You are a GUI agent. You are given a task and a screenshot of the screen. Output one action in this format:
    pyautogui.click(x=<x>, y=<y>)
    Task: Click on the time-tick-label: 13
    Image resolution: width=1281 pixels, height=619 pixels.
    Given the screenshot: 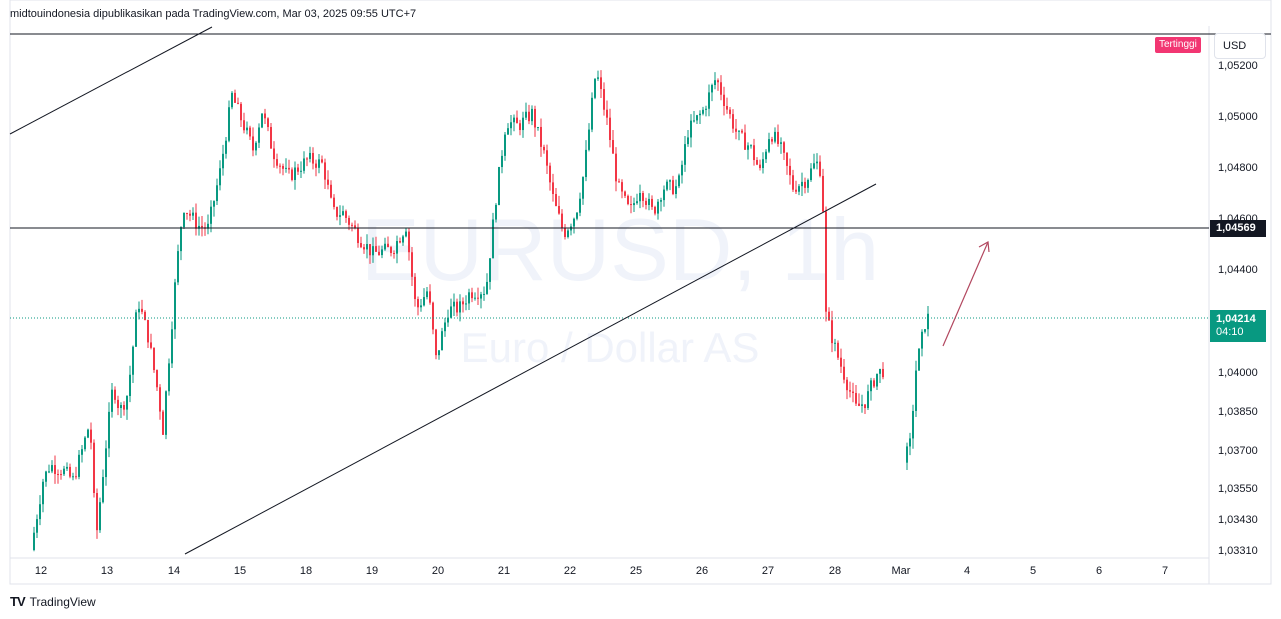 What is the action you would take?
    pyautogui.click(x=107, y=571)
    